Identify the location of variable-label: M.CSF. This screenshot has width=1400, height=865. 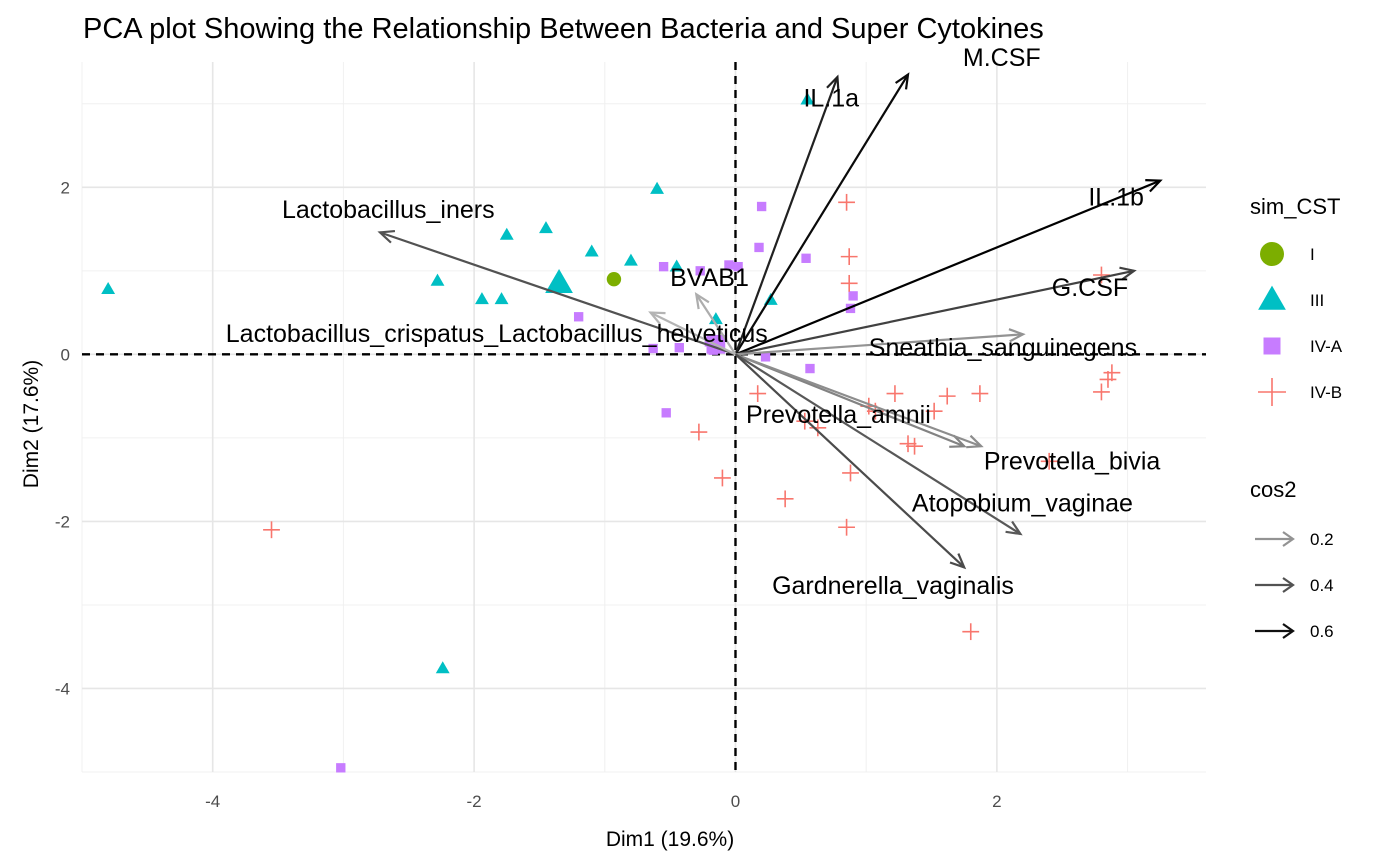
(1002, 58).